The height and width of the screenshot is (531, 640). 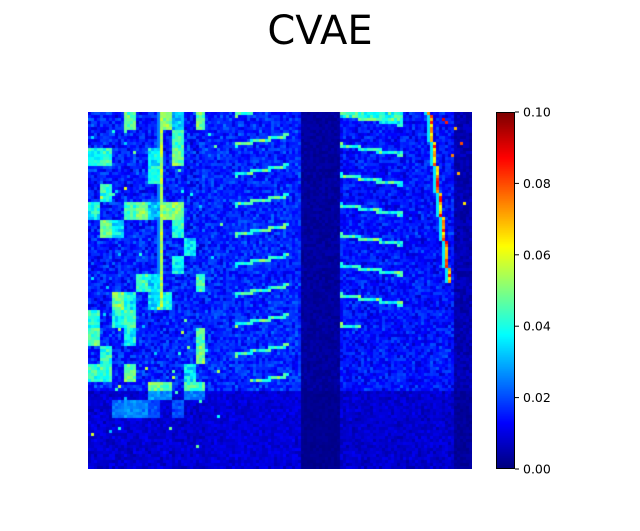 What do you see at coordinates (537, 112) in the screenshot?
I see `colorbar-tick-label: 0.10` at bounding box center [537, 112].